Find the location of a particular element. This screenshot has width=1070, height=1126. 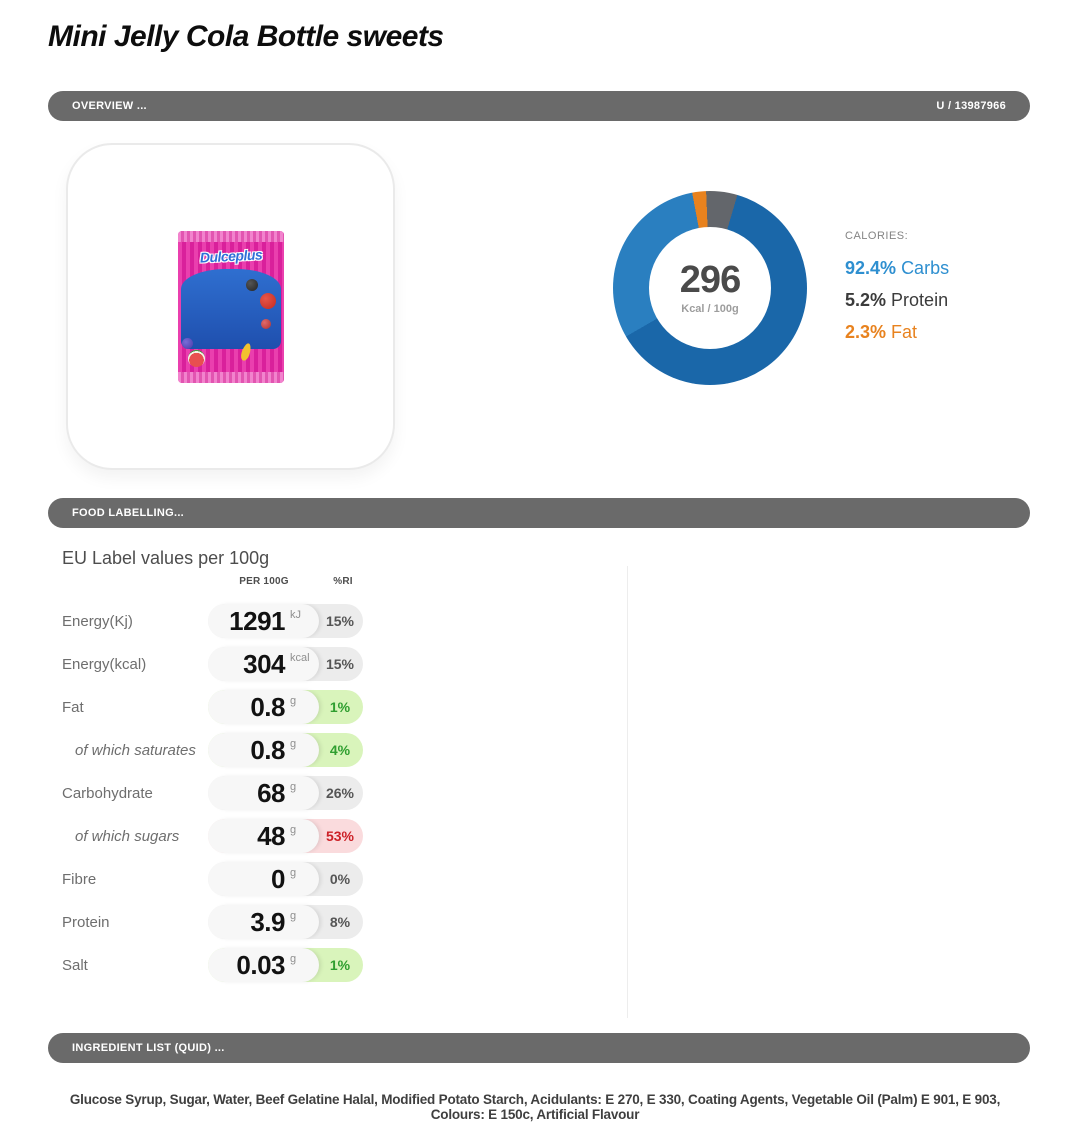

carbs-label: Carbs is located at coordinates (925, 268).